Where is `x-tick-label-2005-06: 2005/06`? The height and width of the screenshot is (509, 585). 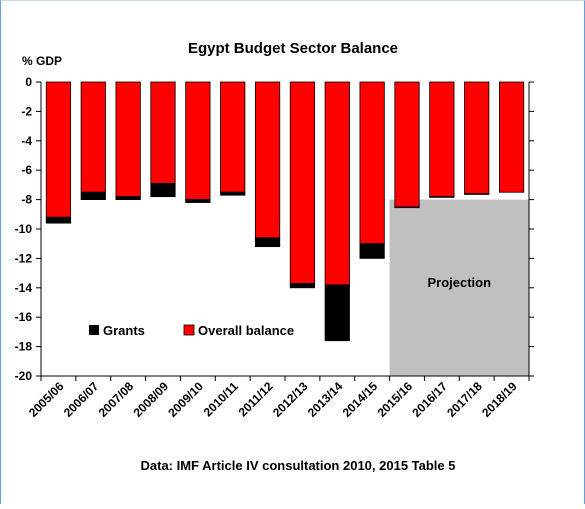 x-tick-label-2005-06: 2005/06 is located at coordinates (46, 399).